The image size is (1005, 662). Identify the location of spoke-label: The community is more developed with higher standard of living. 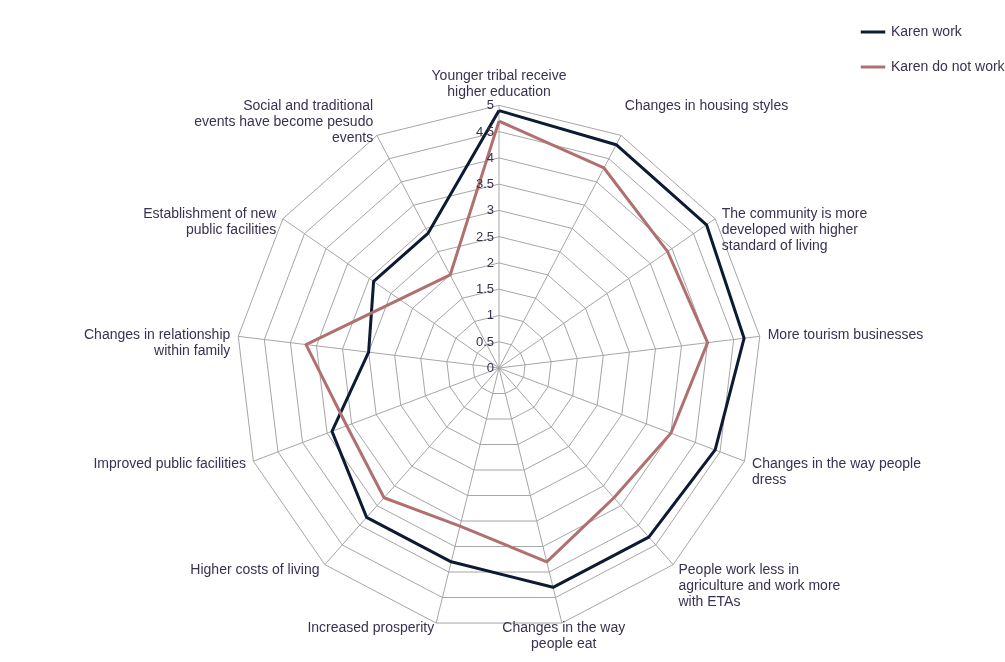
(794, 229).